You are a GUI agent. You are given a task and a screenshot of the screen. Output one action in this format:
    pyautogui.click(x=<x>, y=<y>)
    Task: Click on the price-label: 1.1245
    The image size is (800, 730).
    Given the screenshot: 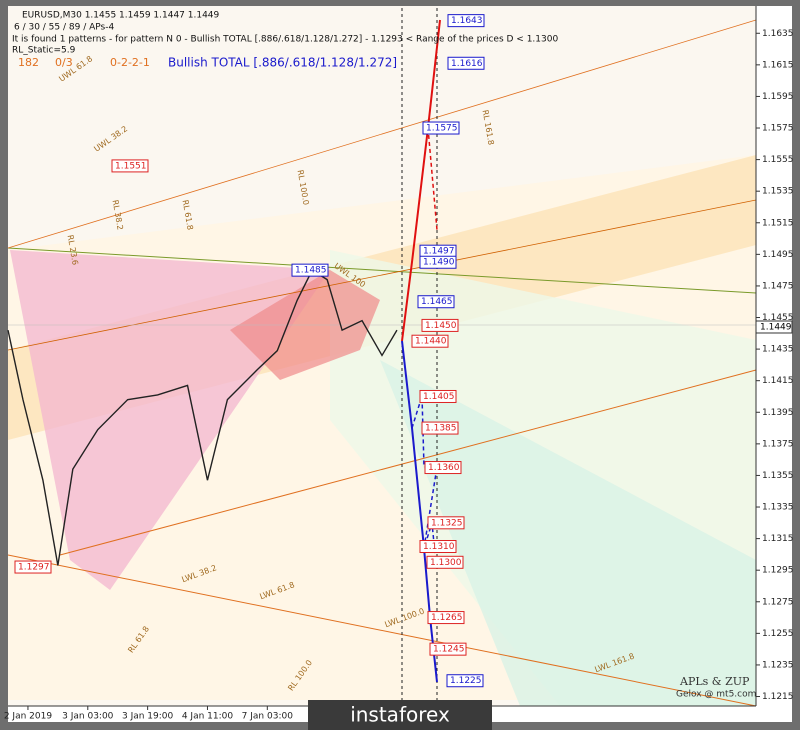 What is the action you would take?
    pyautogui.click(x=449, y=650)
    